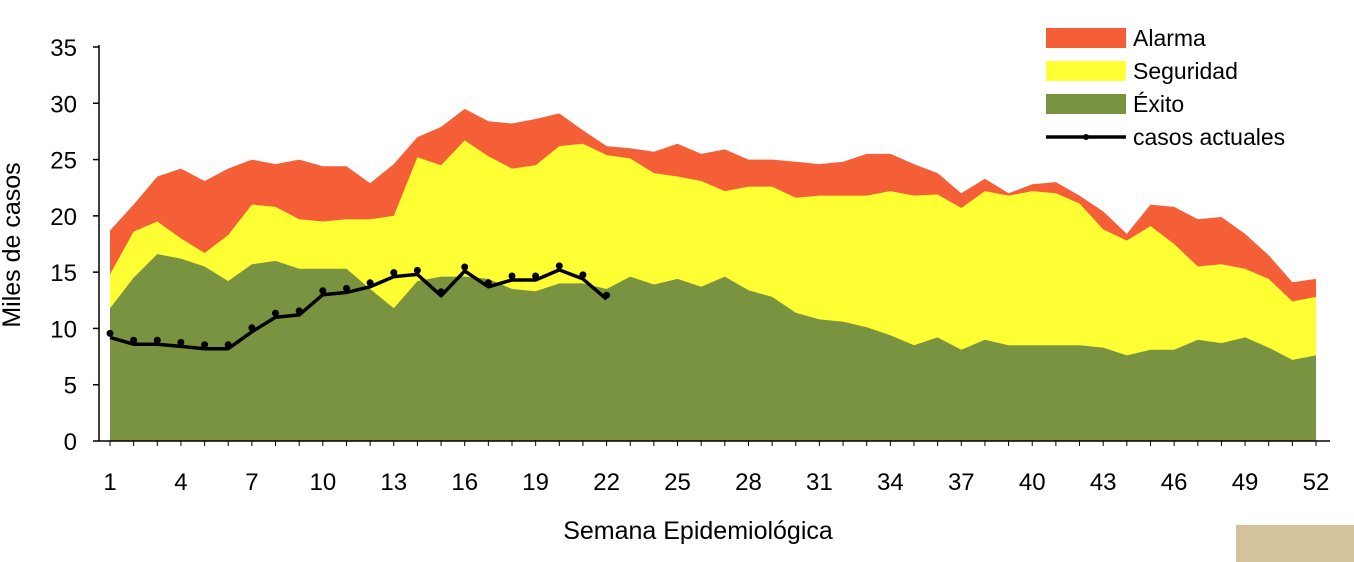 The height and width of the screenshot is (562, 1354). I want to click on x-tick-label: 7, so click(251, 482).